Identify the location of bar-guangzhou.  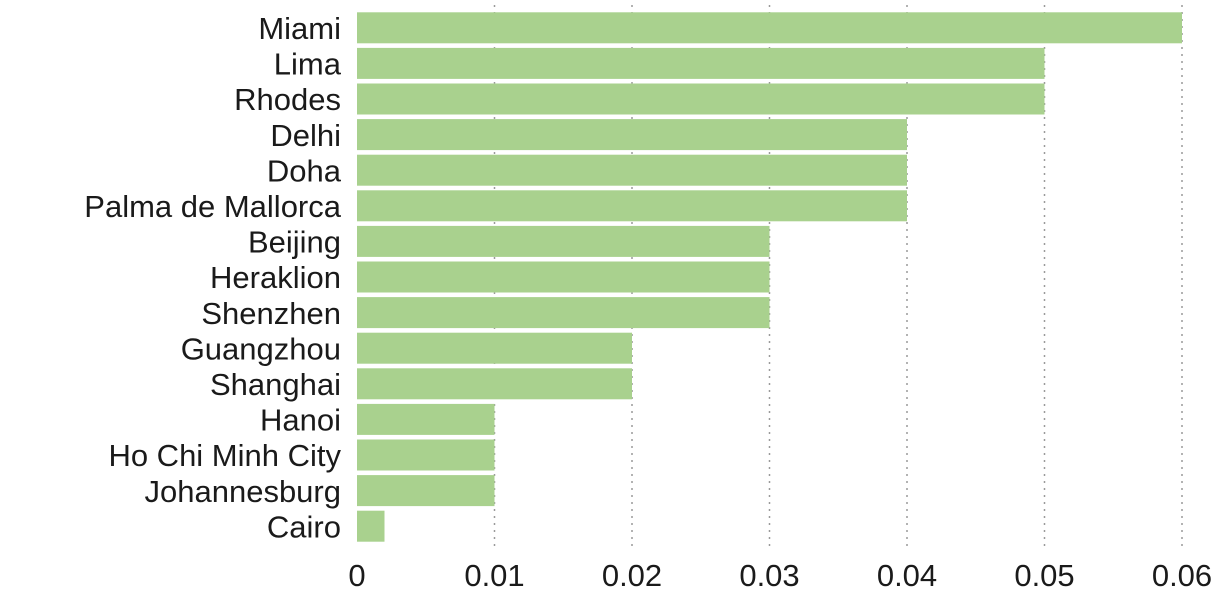
(494, 348).